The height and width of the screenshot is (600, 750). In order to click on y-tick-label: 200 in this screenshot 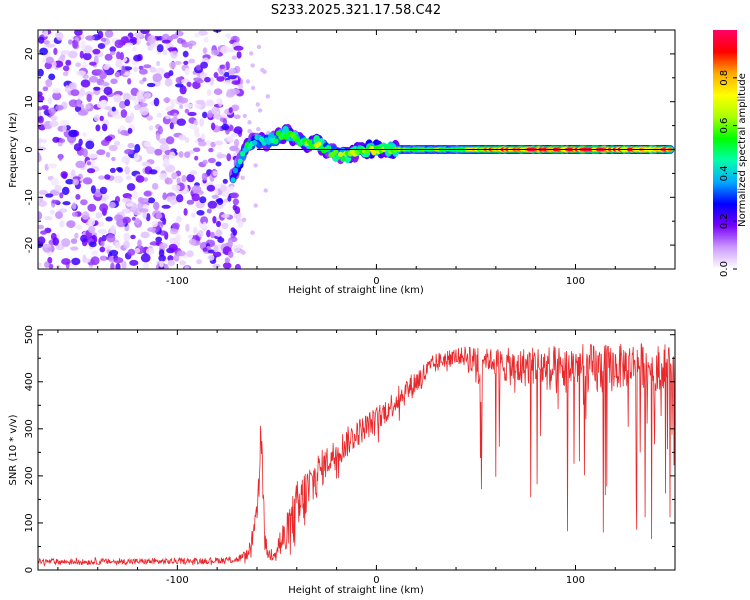, I will do `click(29, 475)`.